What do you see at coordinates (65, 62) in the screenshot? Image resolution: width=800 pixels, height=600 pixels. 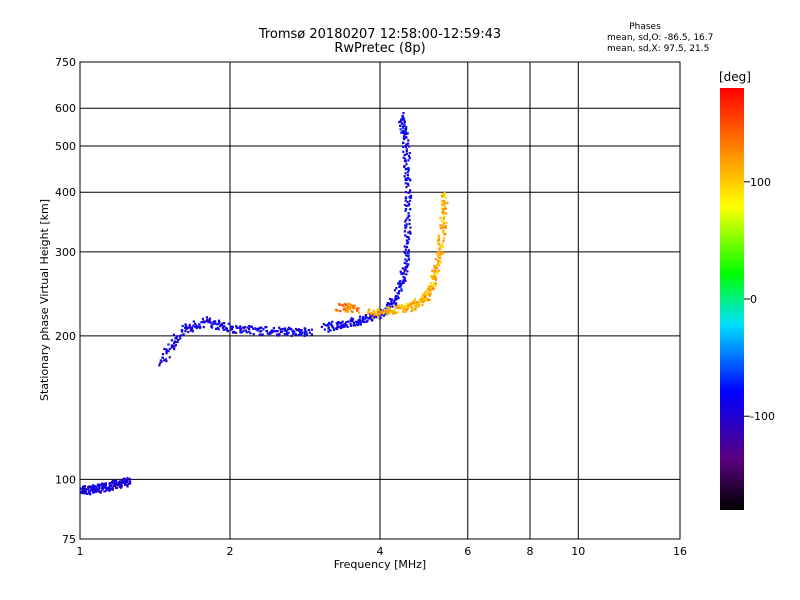 I see `y-tick-label: 750` at bounding box center [65, 62].